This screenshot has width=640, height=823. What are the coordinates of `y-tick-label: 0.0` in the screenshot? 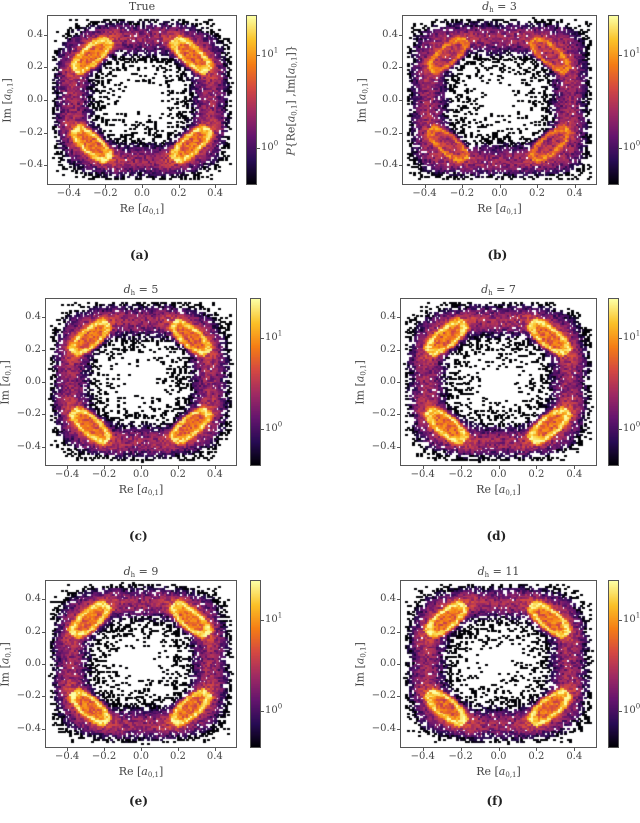 It's located at (388, 663).